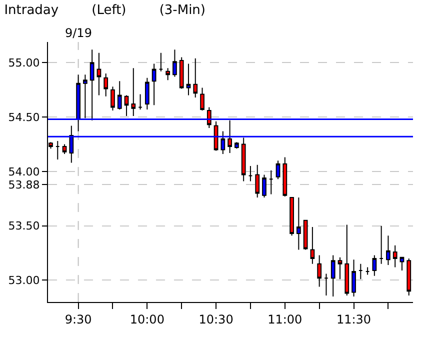 This screenshot has width=421, height=339. Describe the element at coordinates (147, 319) in the screenshot. I see `x-tick-label: 10:00` at that location.